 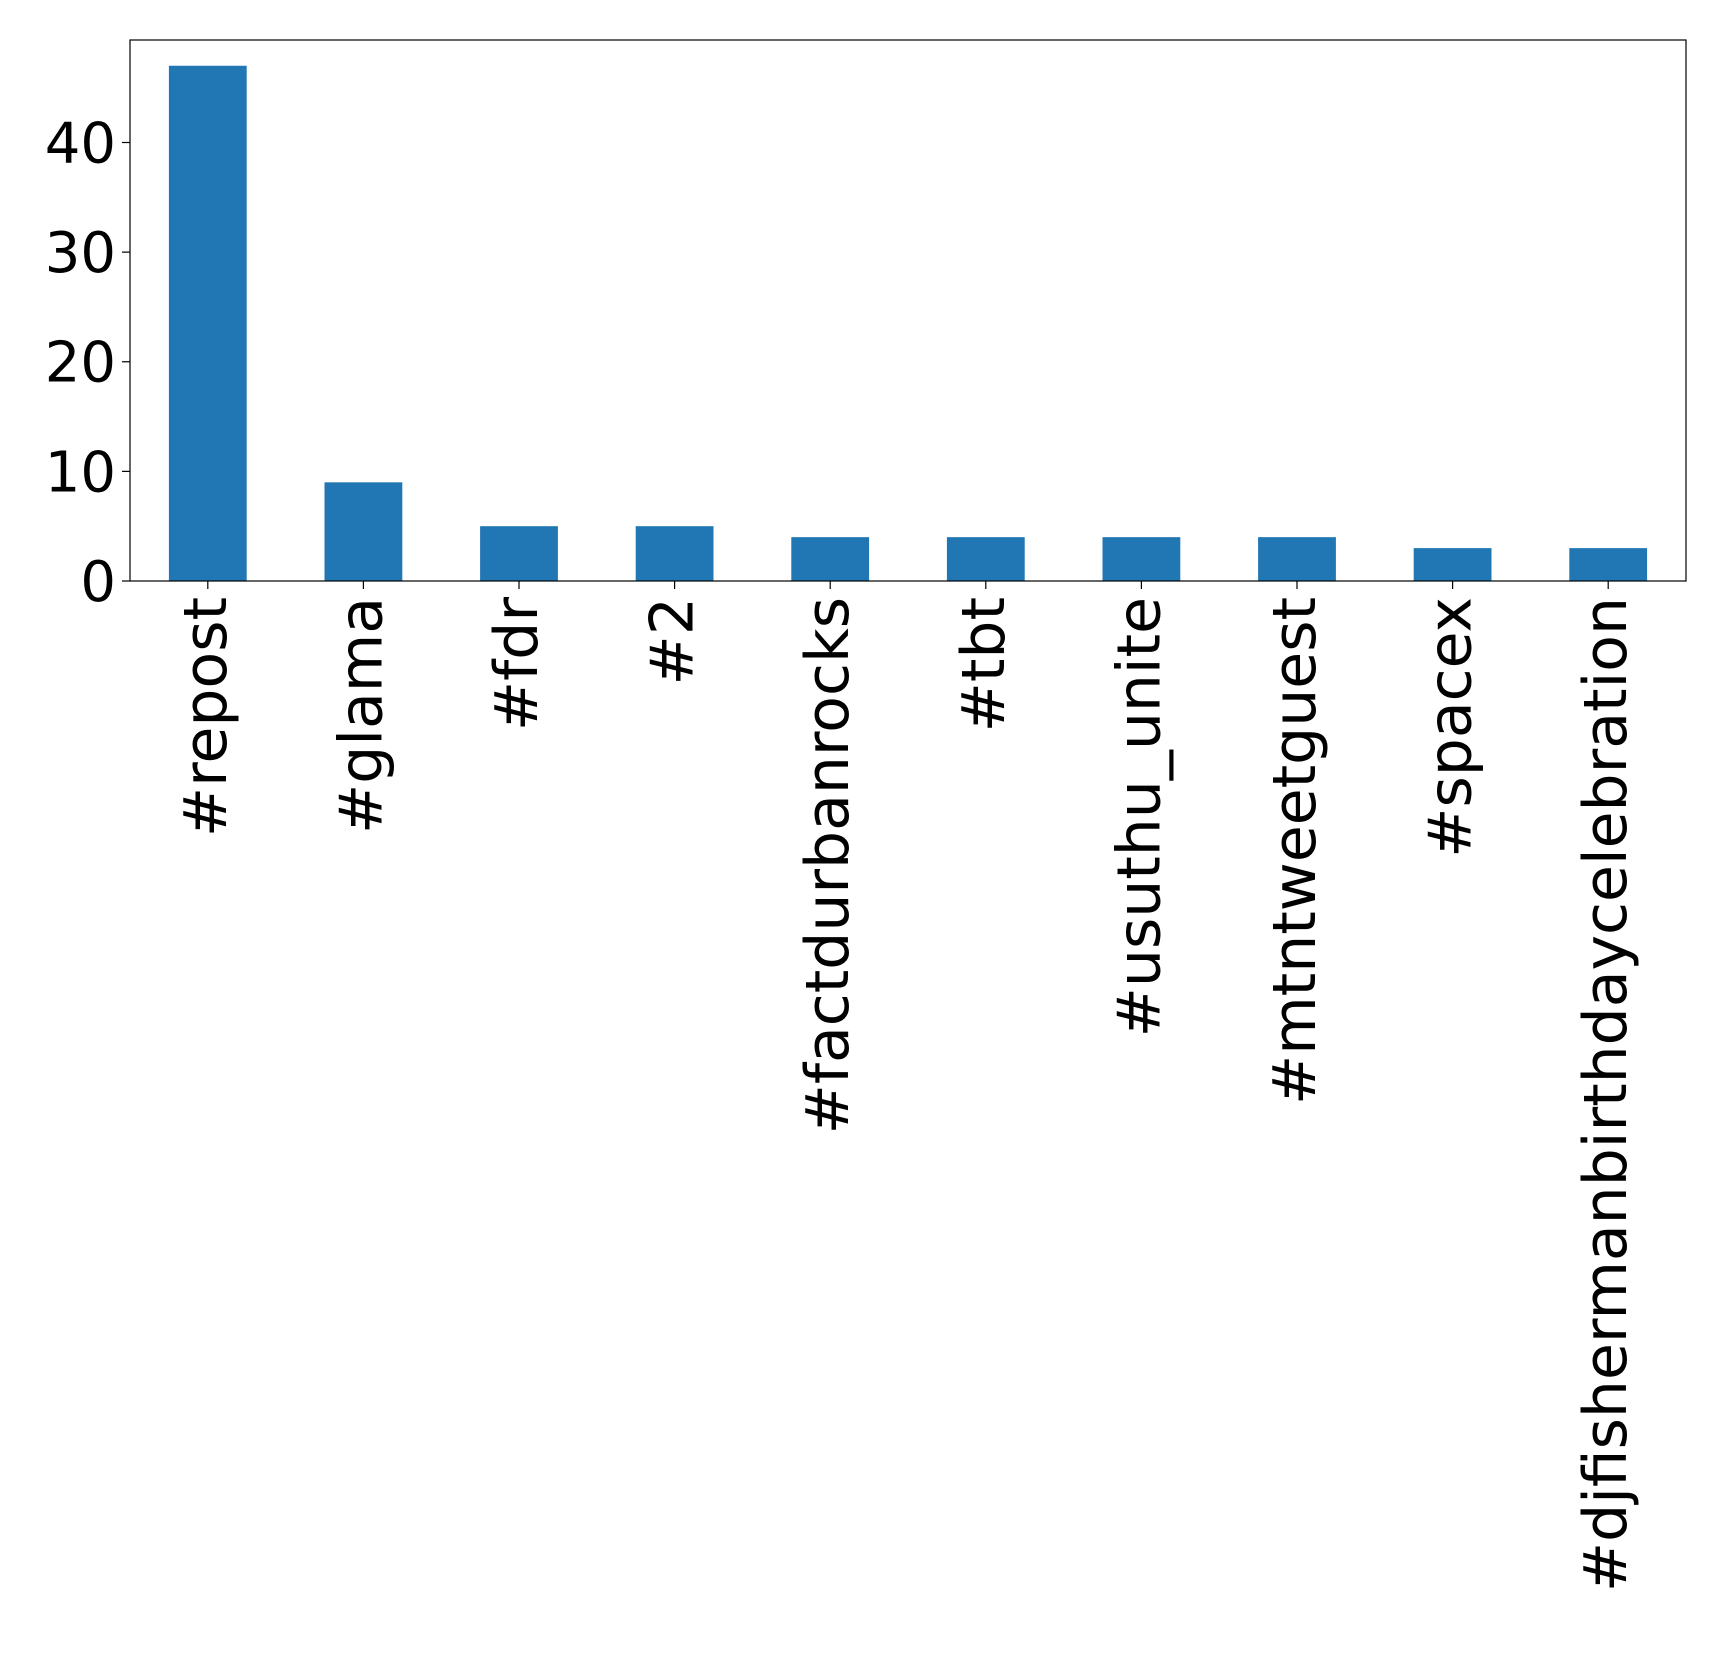 I want to click on x-tick-label-9: #djfishermanbirthdaycelebration, so click(x=1606, y=1094).